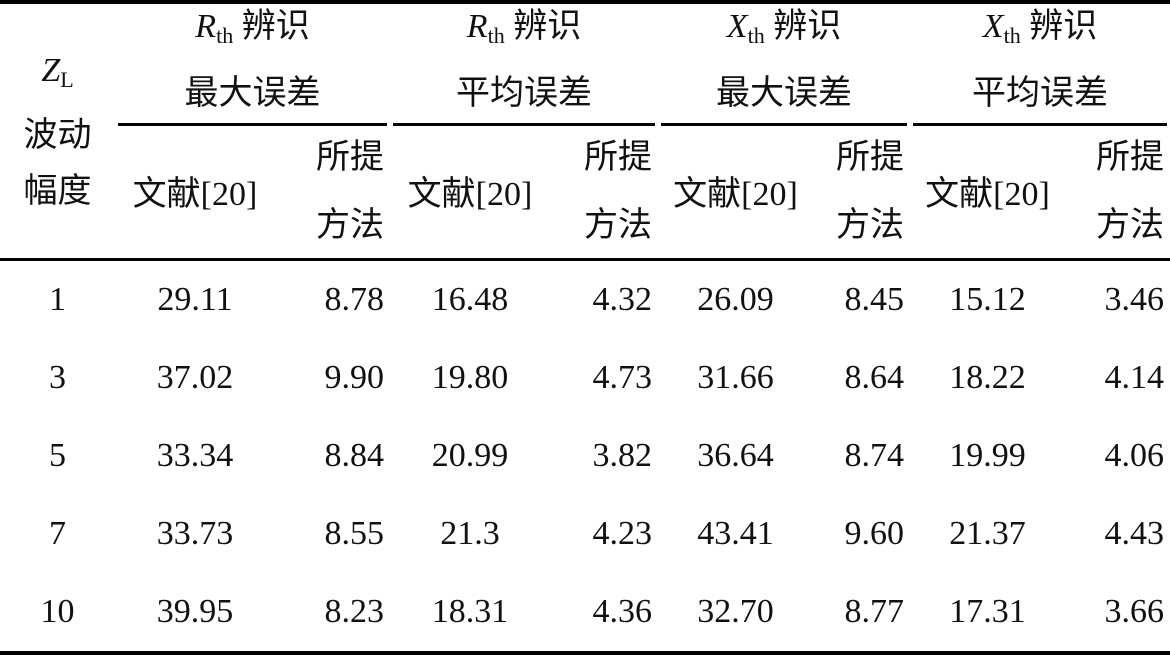 This screenshot has width=1170, height=655. What do you see at coordinates (735, 377) in the screenshot?
I see `value-cell: 31.66` at bounding box center [735, 377].